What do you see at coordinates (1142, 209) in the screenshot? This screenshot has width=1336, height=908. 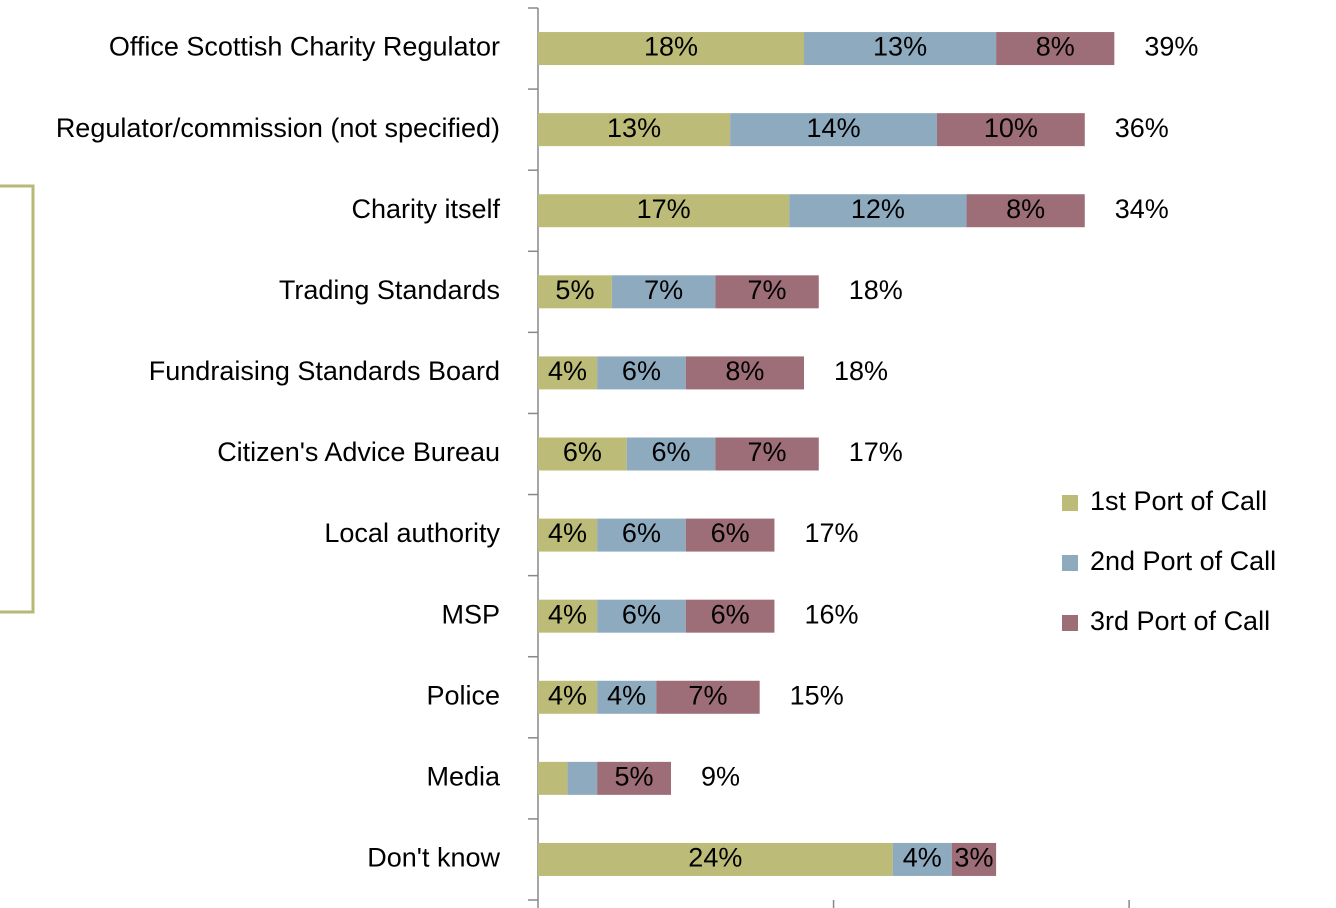 I see `total-label: 34%` at bounding box center [1142, 209].